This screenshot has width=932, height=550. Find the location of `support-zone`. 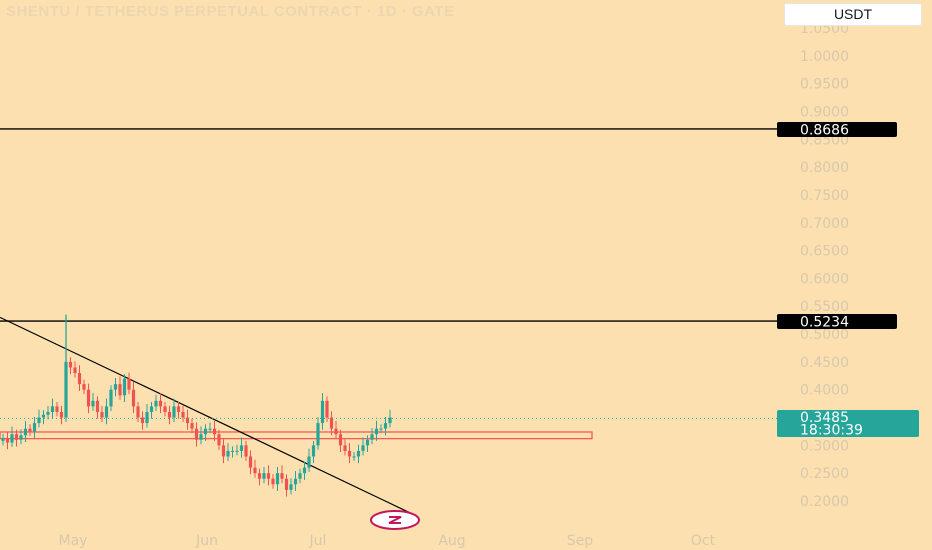

support-zone is located at coordinates (296, 435).